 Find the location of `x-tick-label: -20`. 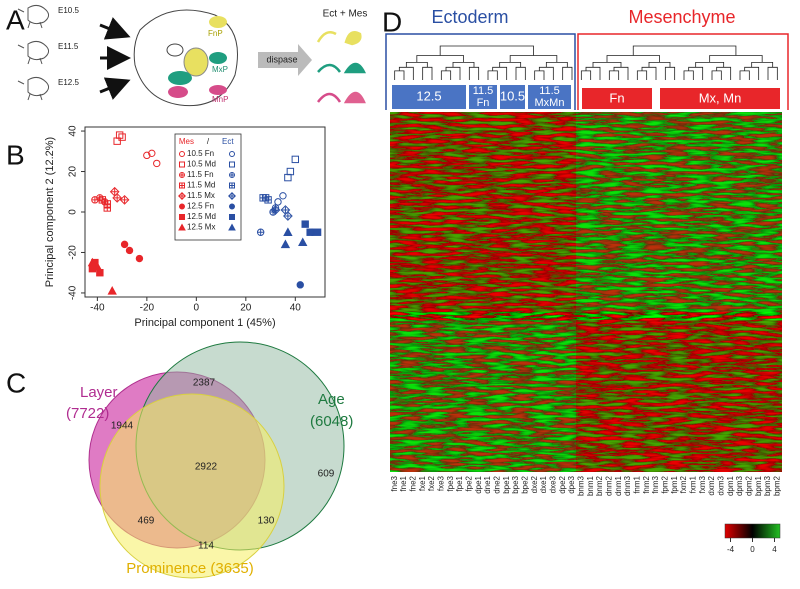

x-tick-label: -20 is located at coordinates (147, 308).